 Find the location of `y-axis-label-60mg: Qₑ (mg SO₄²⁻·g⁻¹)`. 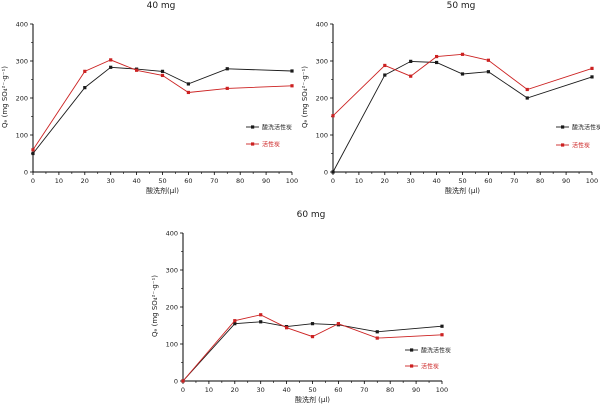

y-axis-label-60mg: Qₑ (mg SO₄²⁻·g⁻¹) is located at coordinates (155, 306).